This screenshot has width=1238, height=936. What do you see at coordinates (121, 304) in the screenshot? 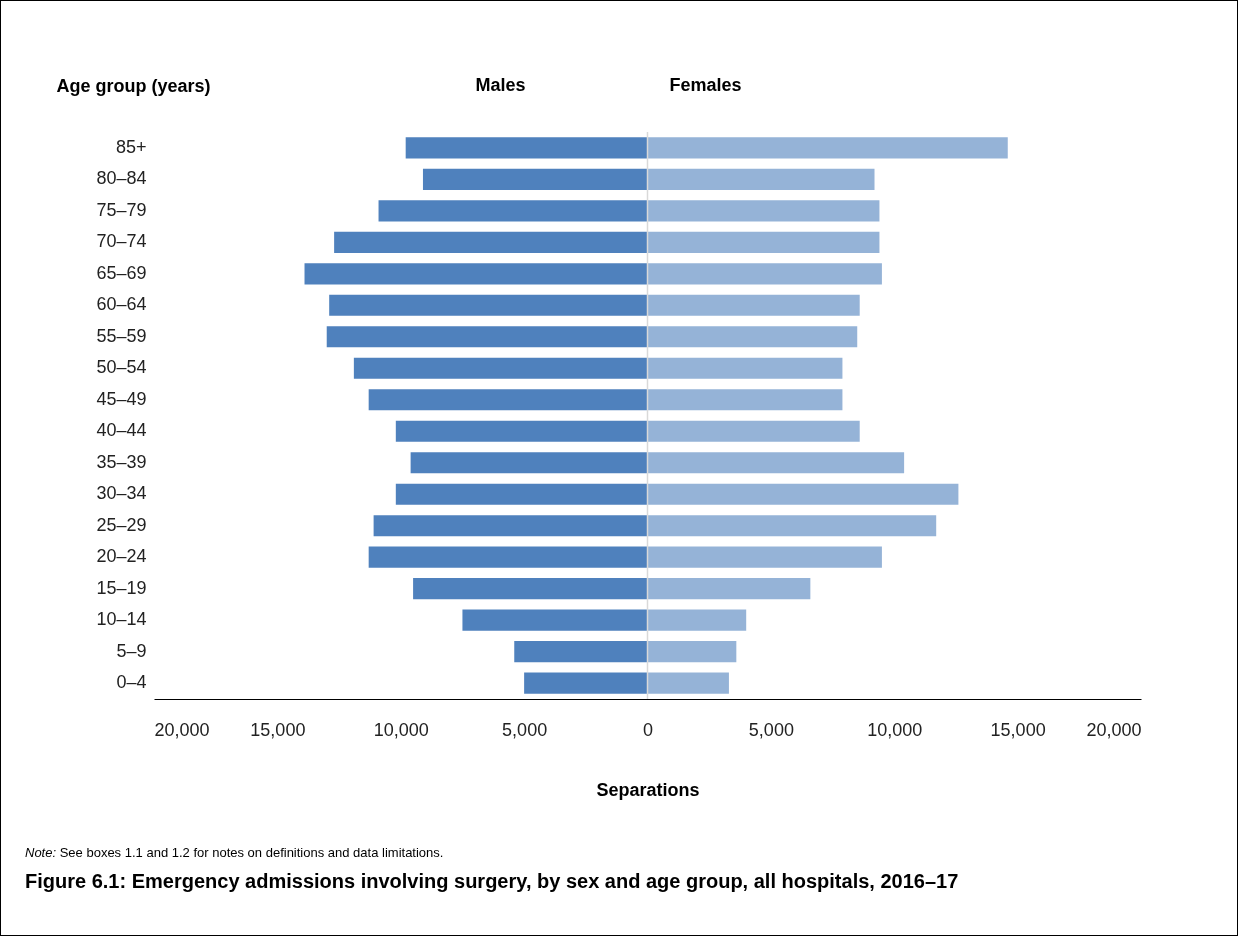
I see `y-tick-label: 60–64` at bounding box center [121, 304].